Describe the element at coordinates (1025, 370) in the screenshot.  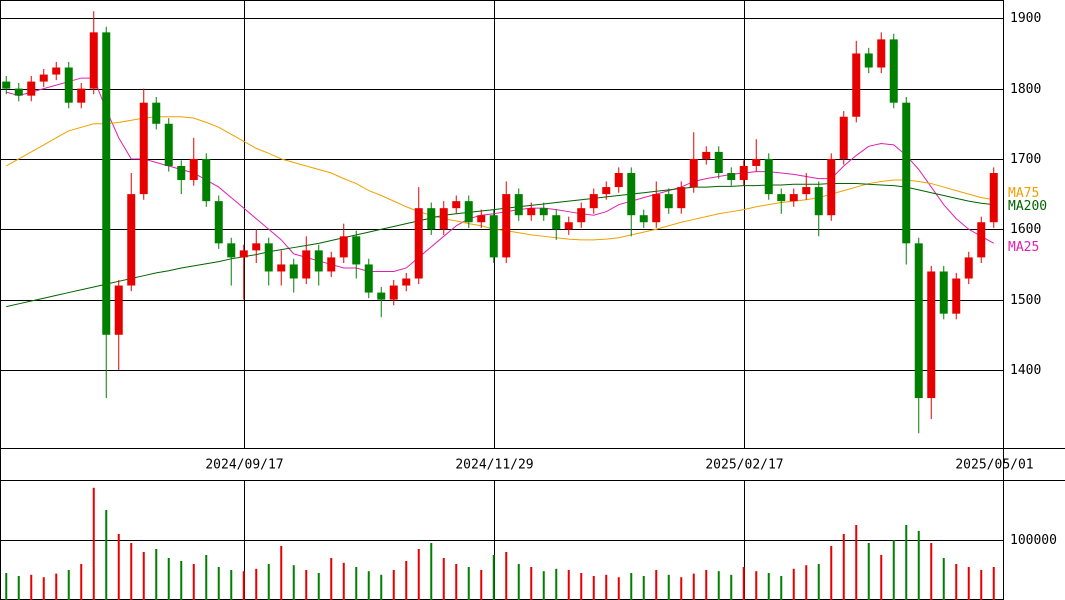
I see `y-tick-label: 1400` at that location.